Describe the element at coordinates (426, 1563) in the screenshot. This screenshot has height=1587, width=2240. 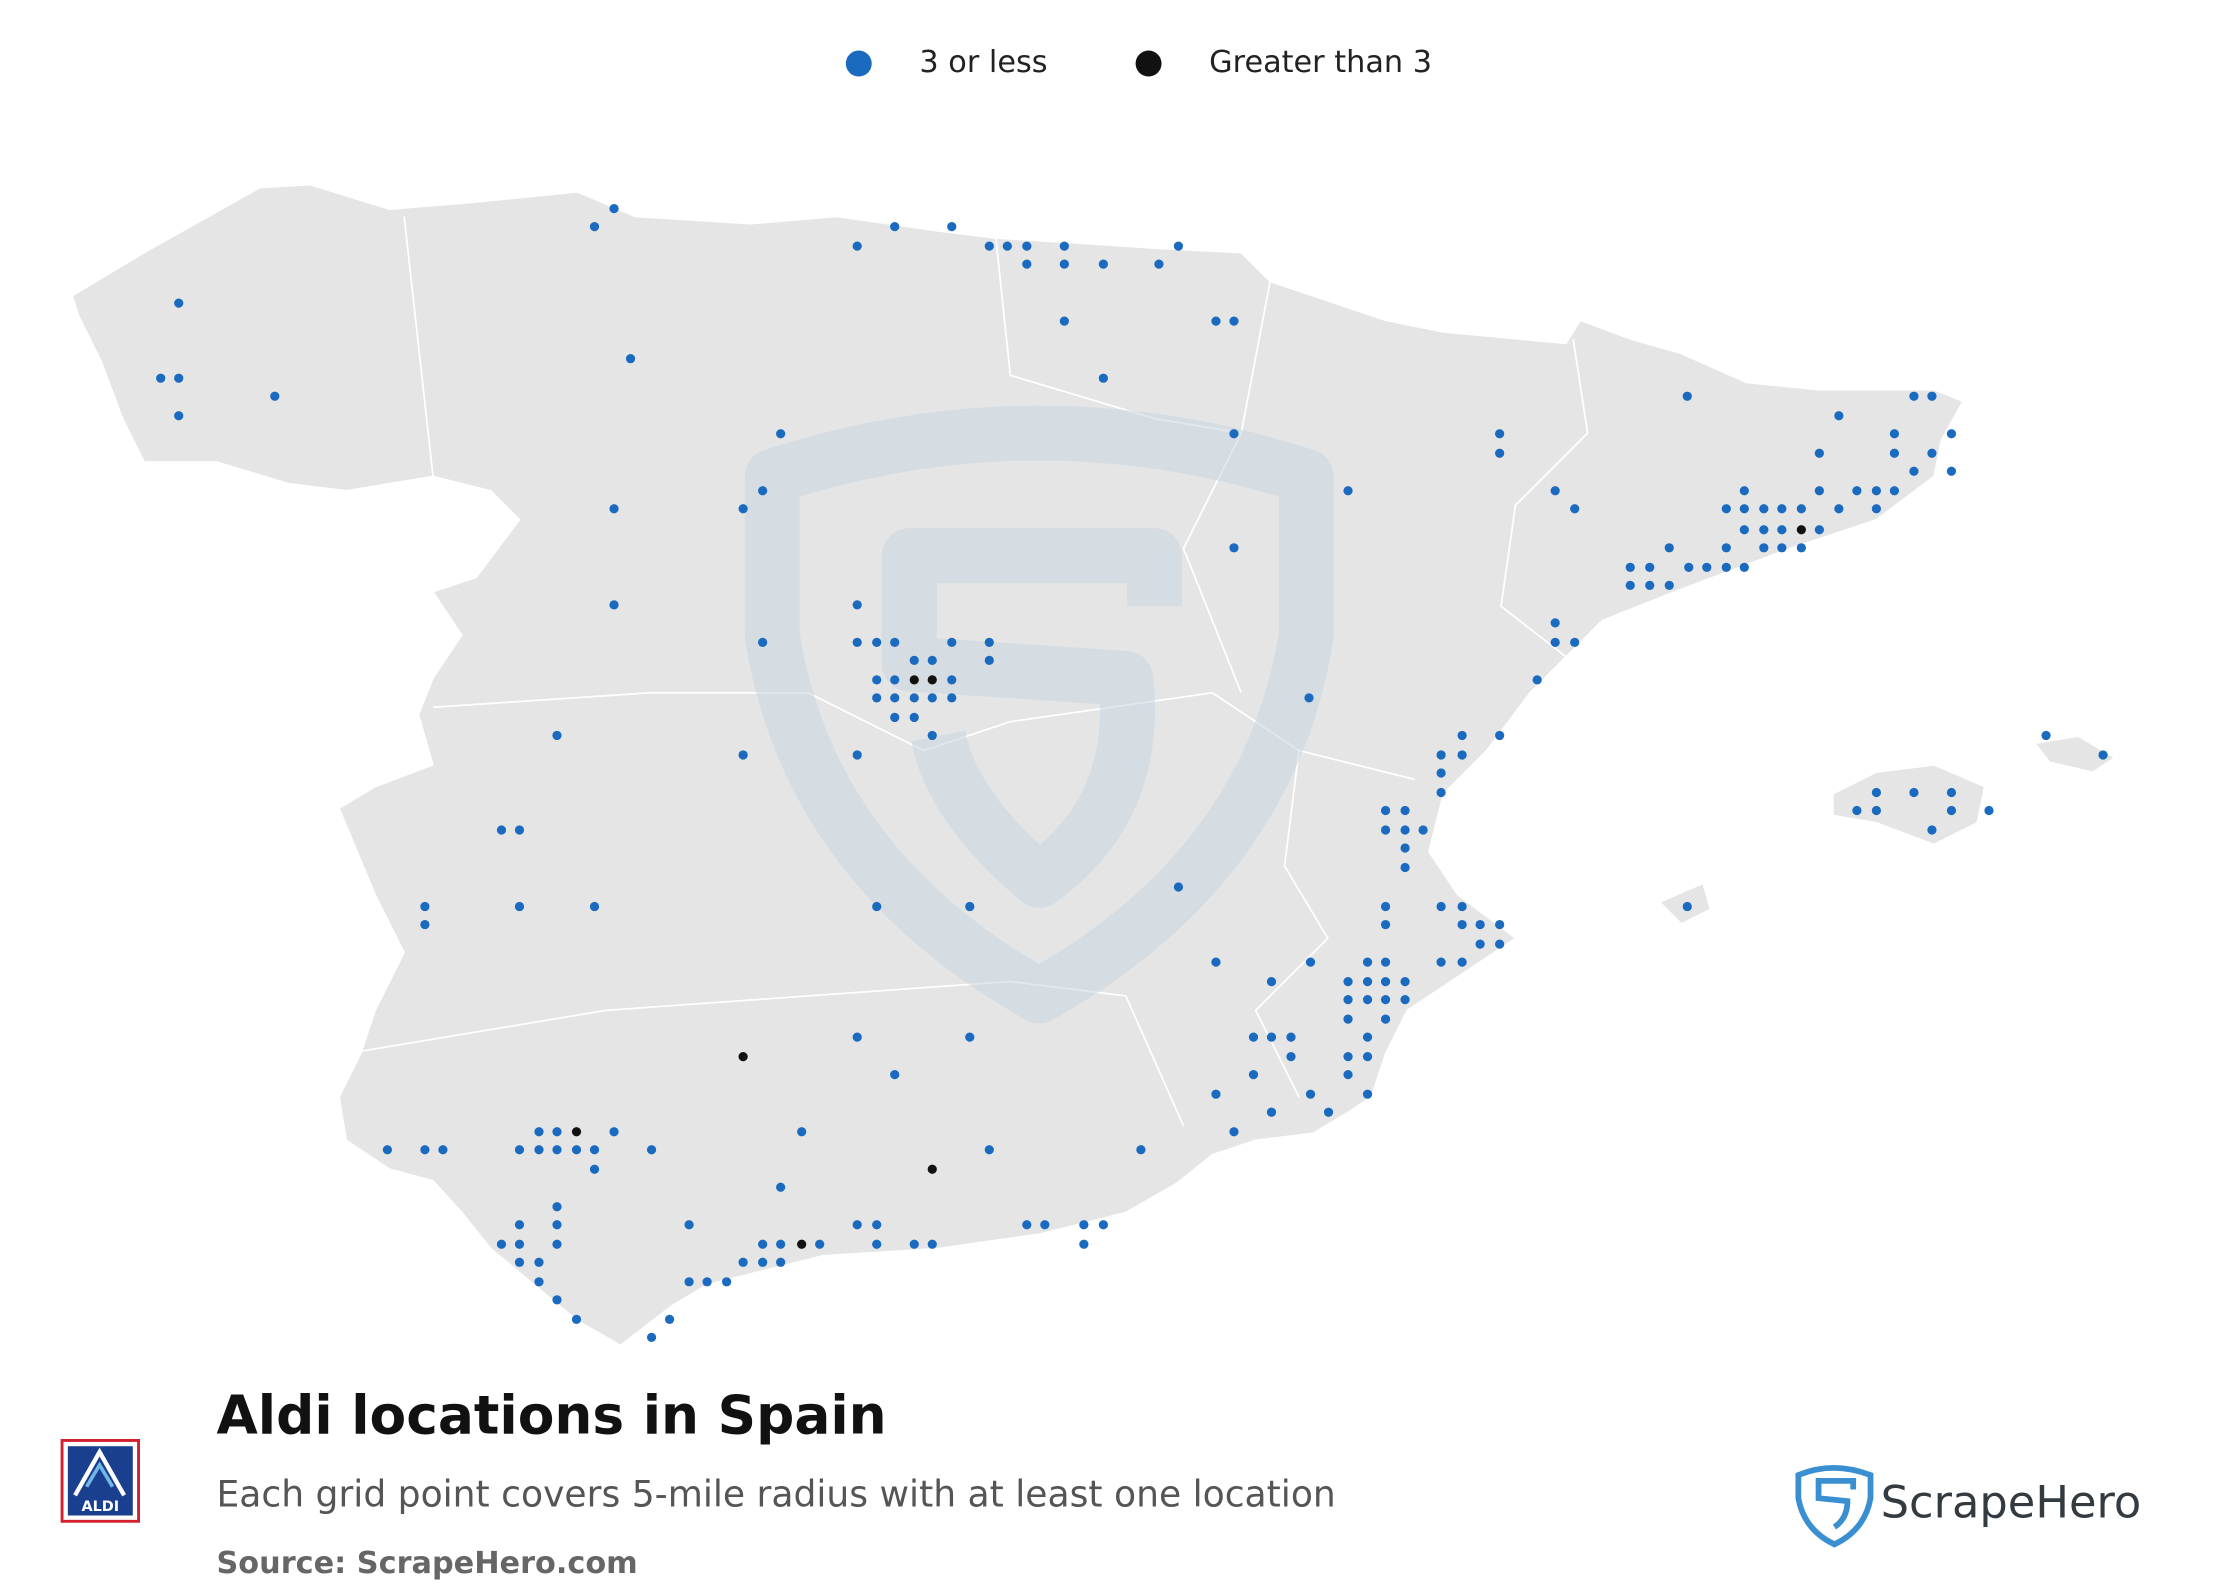
I see `source: Source: ScrapeHero.com` at that location.